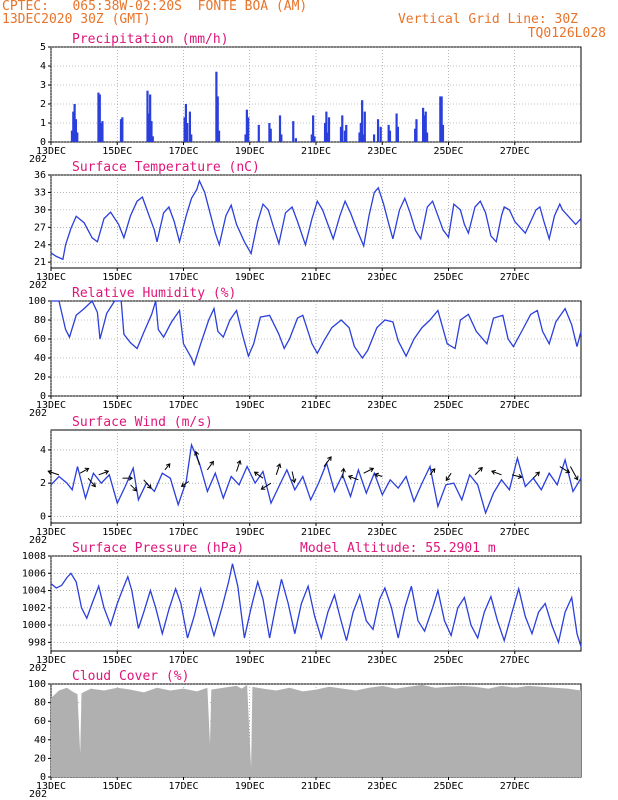 The height and width of the screenshot is (800, 618). I want to click on y-tick-label: 60, so click(40, 339).